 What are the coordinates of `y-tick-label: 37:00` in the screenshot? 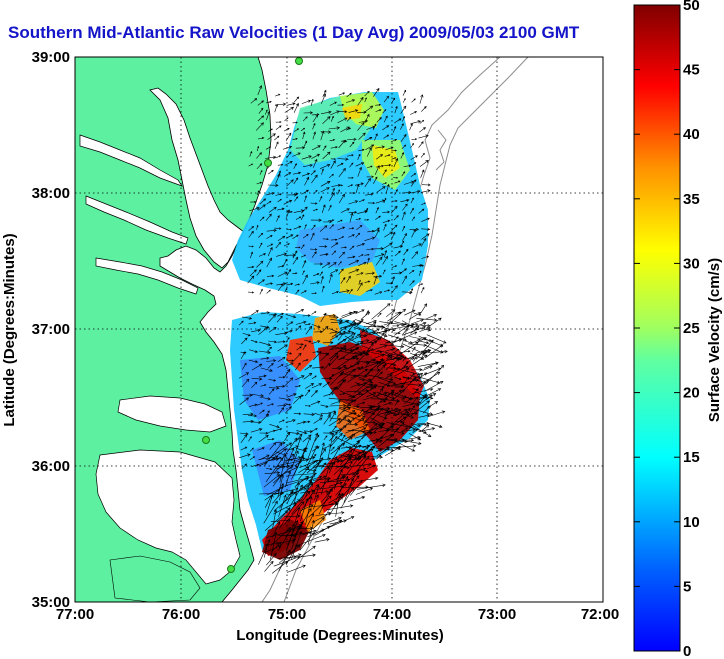 It's located at (51, 329).